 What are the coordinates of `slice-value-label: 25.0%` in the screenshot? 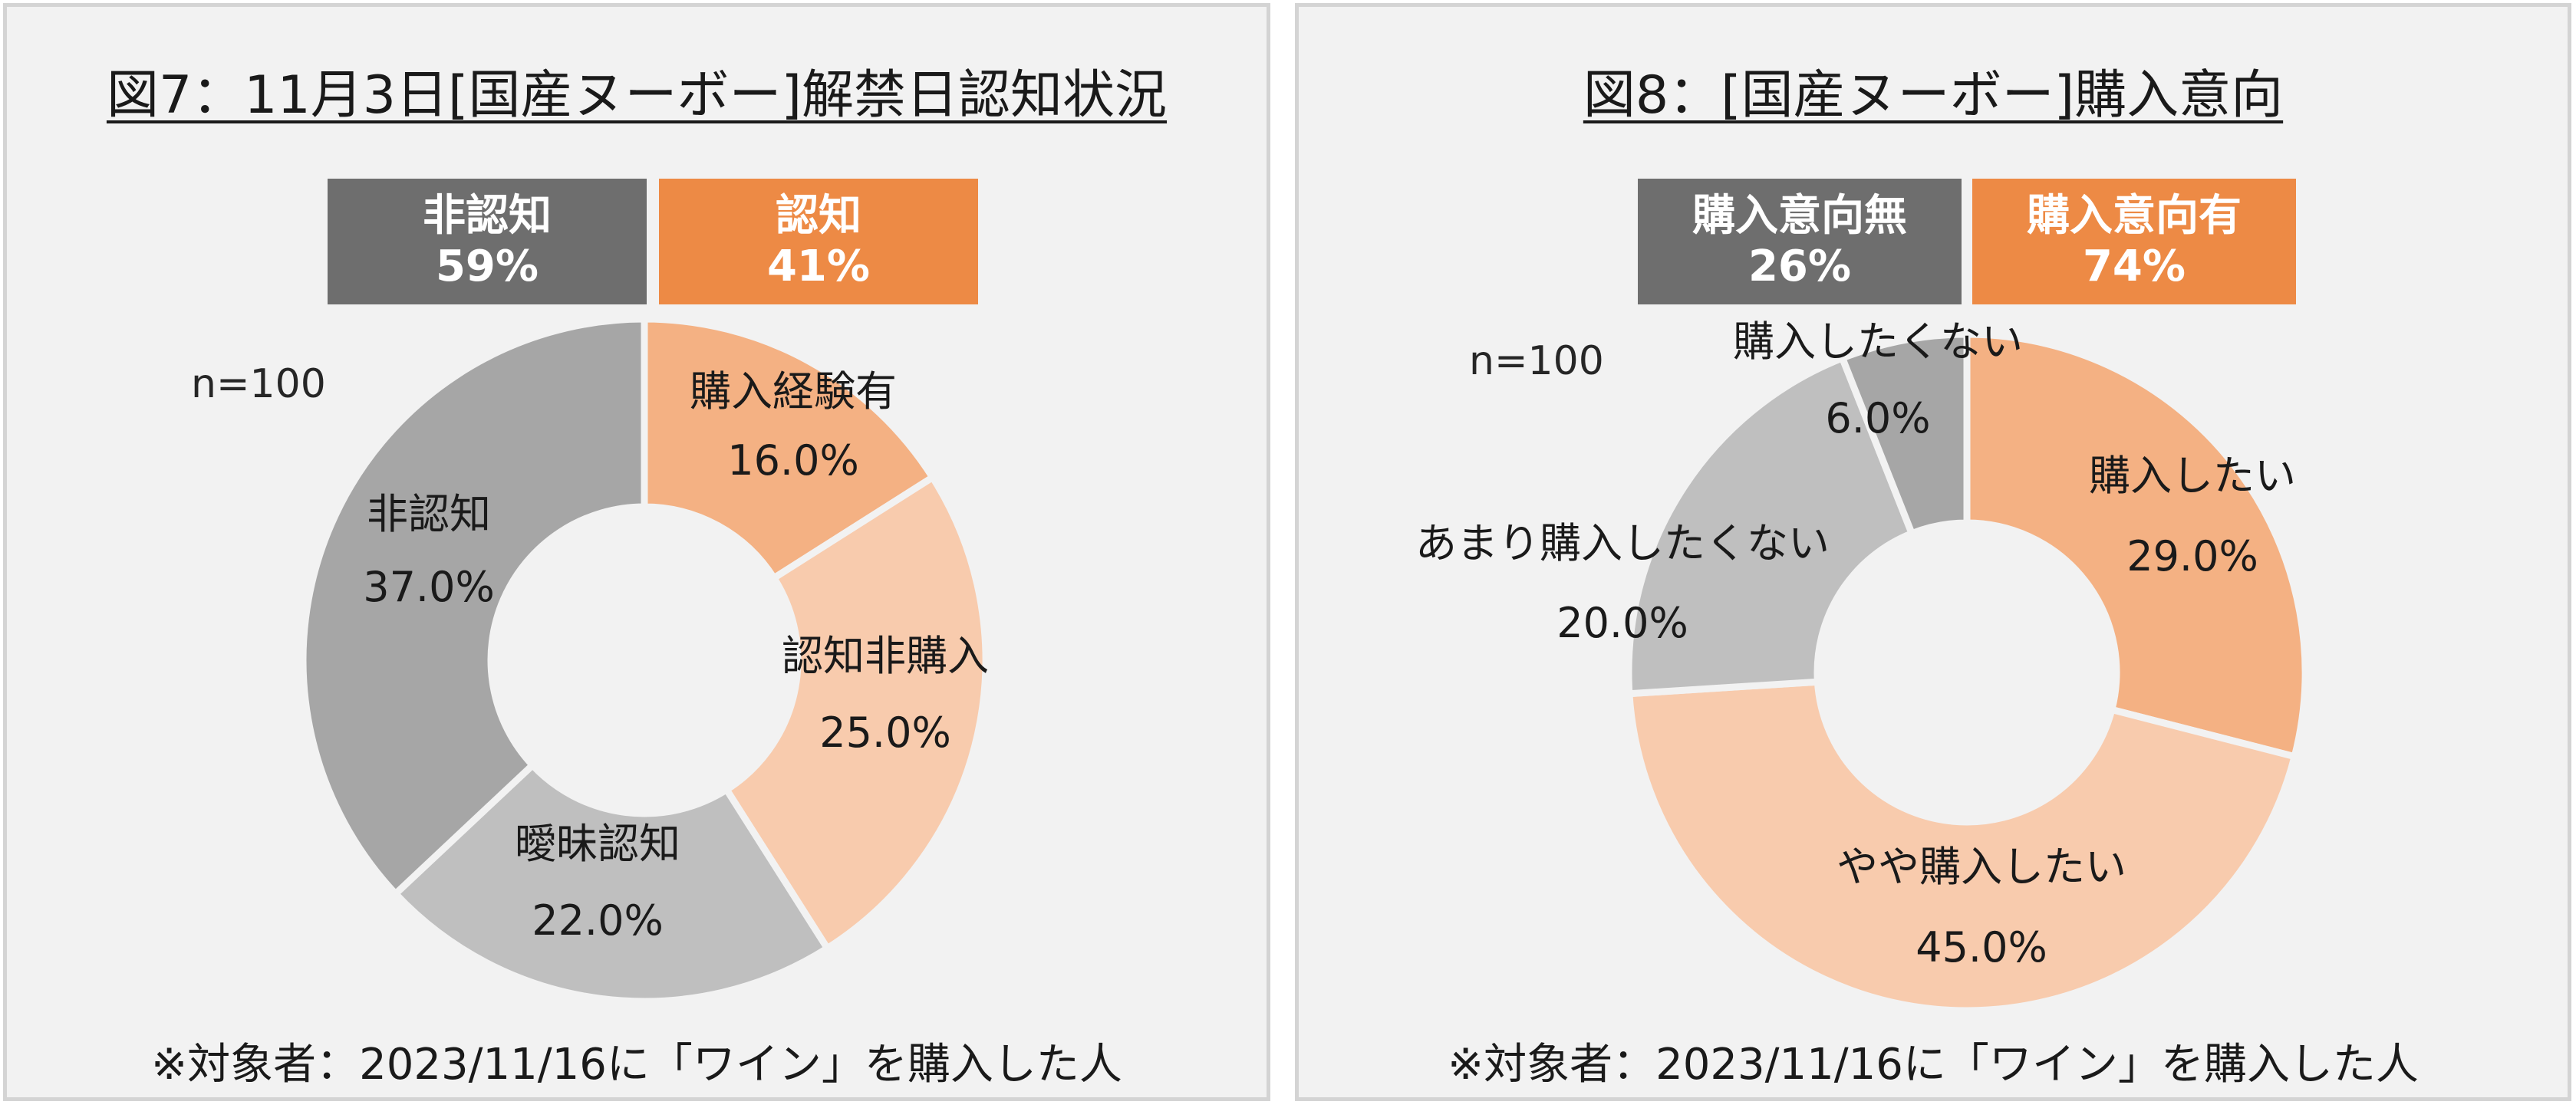 It's located at (885, 733).